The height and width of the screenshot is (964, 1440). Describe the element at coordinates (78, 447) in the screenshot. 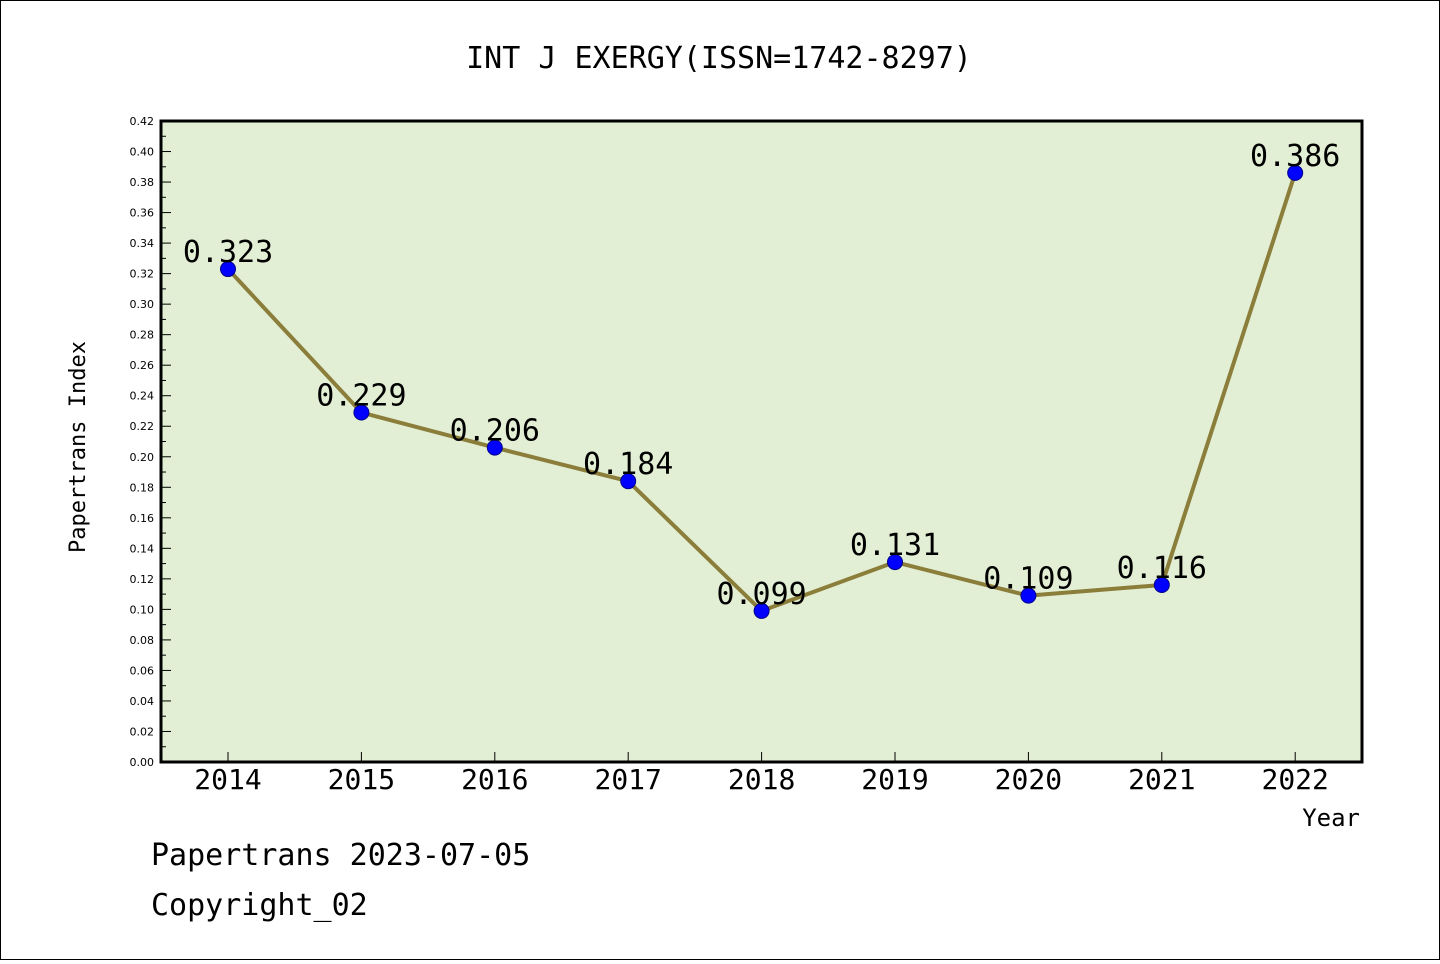

I see `y-axis-label: Papertrans Index` at that location.